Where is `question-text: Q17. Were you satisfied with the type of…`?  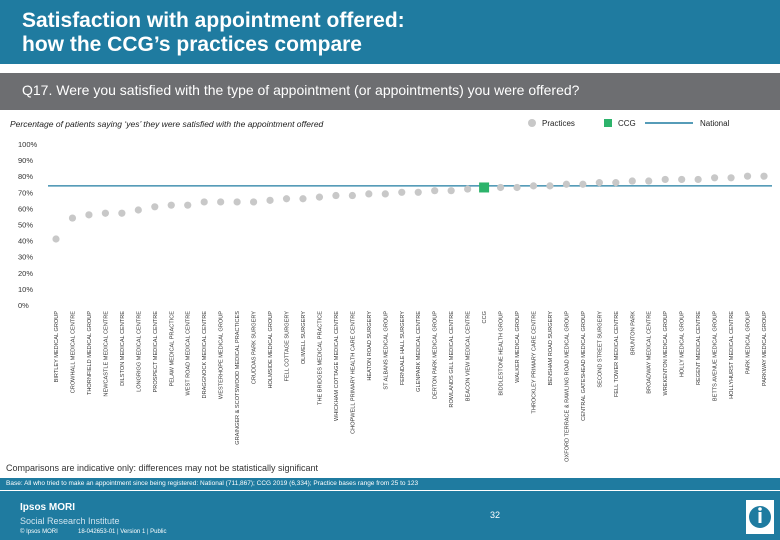 question-text: Q17. Were you satisfied with the type of… is located at coordinates (301, 90).